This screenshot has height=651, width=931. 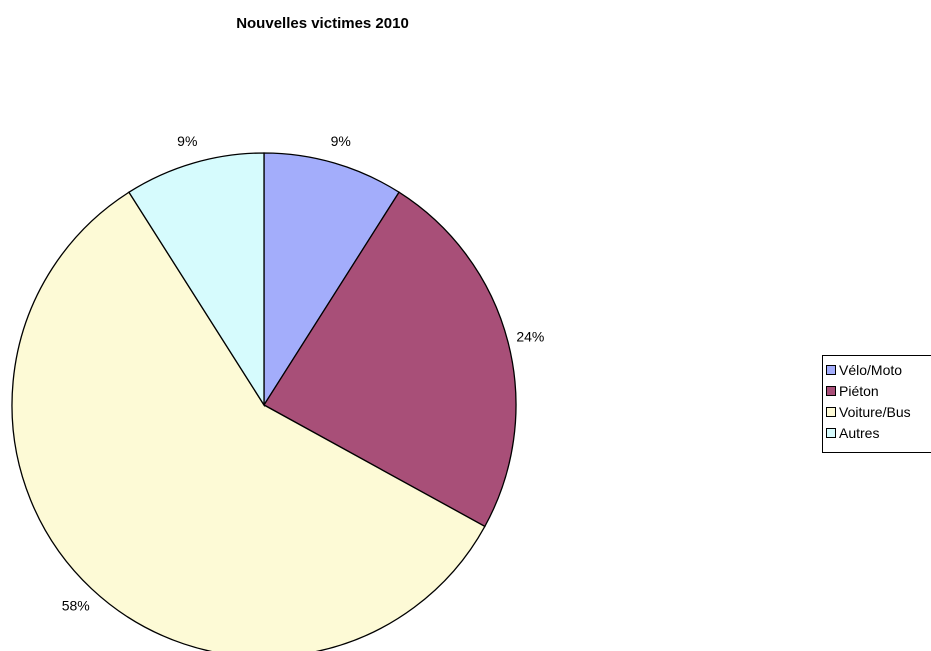 I want to click on pie-data-label-autres: 9%, so click(x=187, y=141).